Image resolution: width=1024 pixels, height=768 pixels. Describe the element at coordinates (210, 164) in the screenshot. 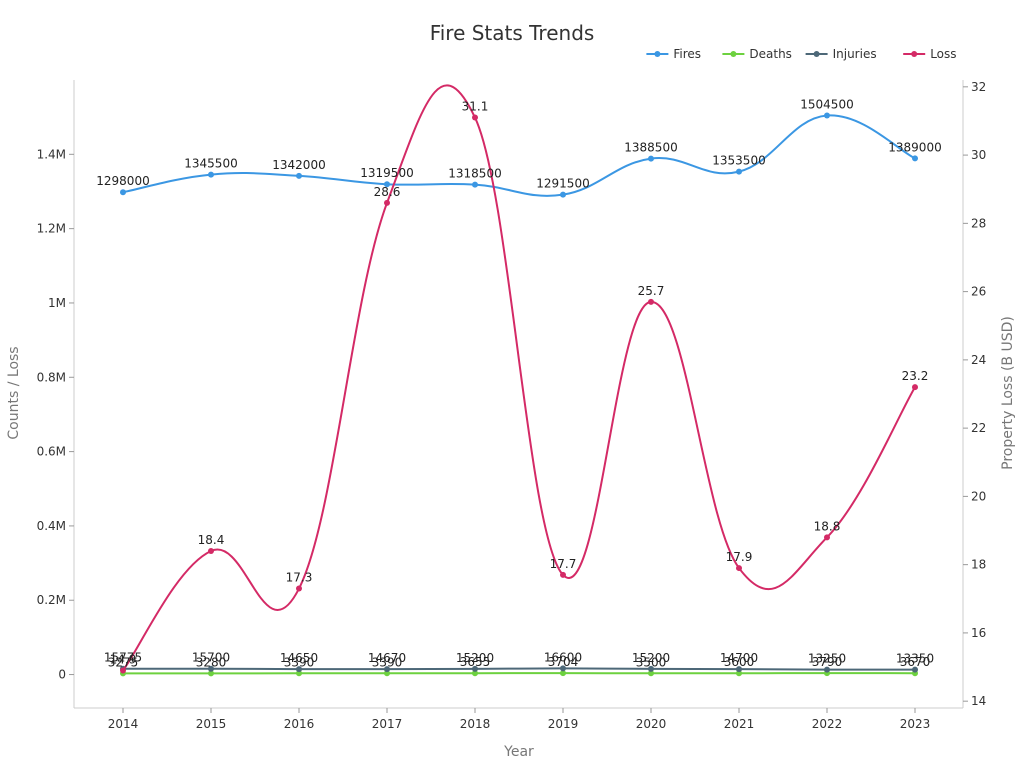

I see `data-label-fires: 1345500` at that location.